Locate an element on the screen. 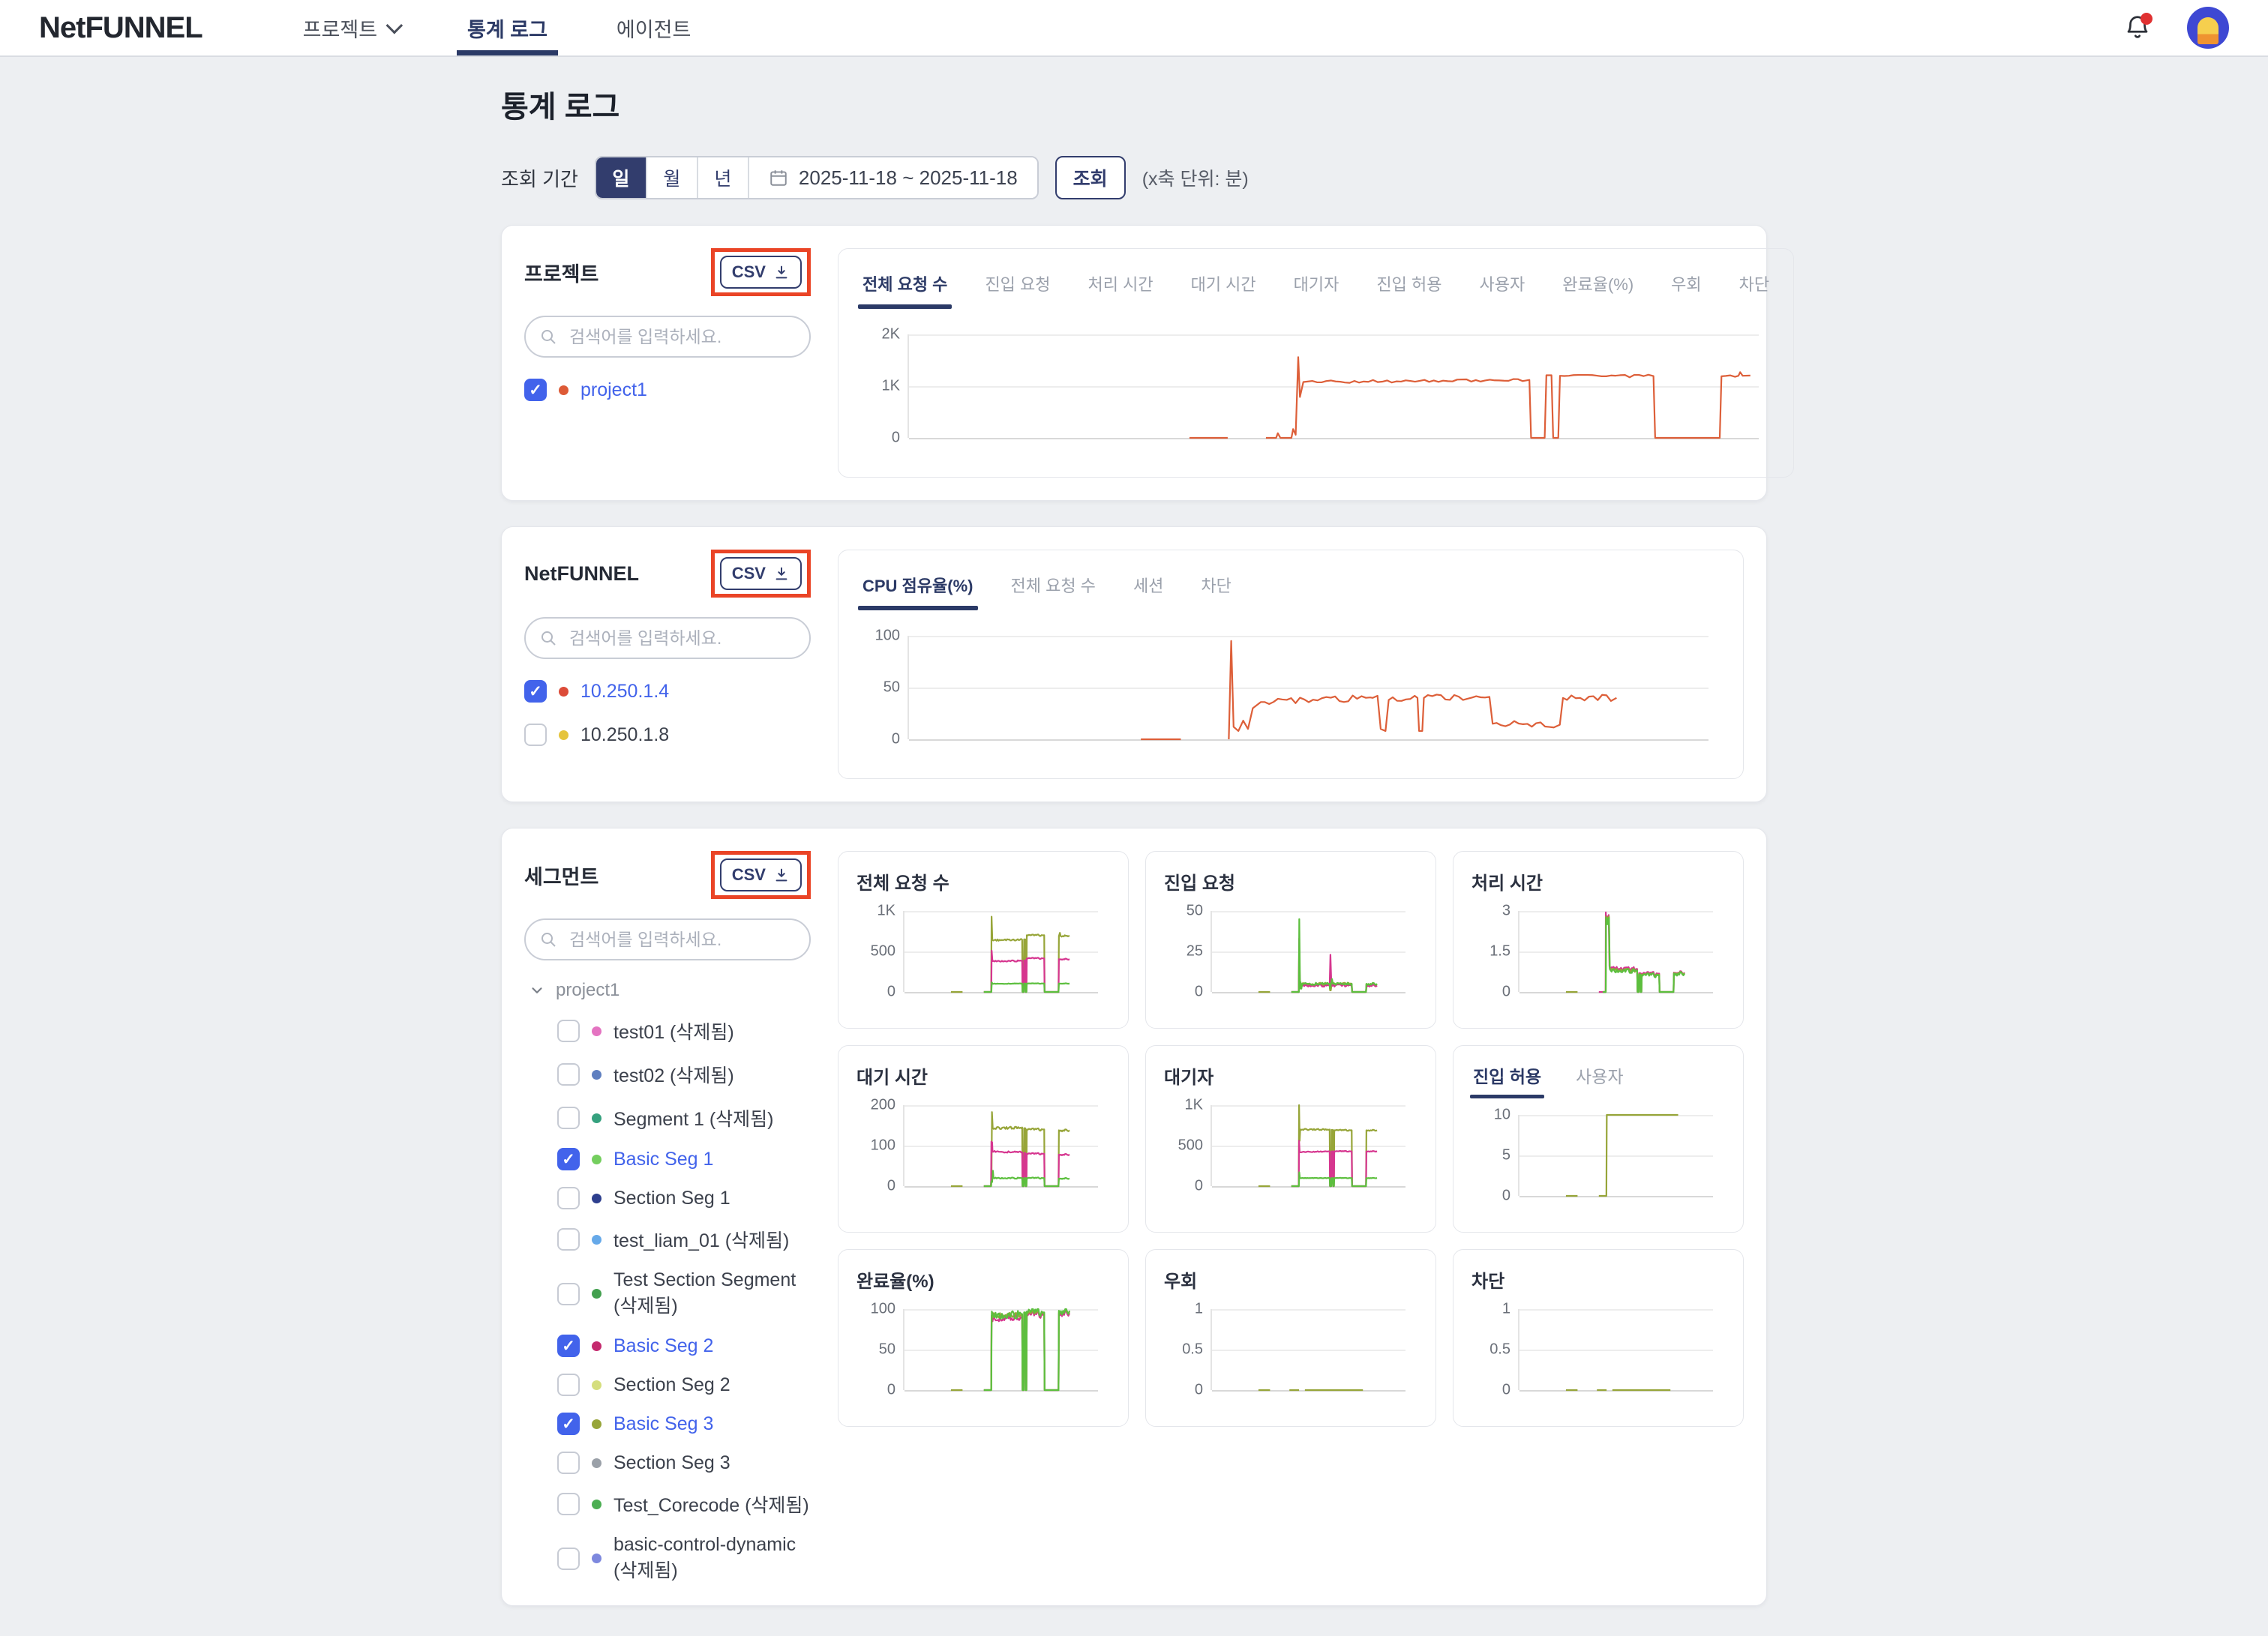  panel-project: 프로젝트 CSV is located at coordinates (1148, 363).